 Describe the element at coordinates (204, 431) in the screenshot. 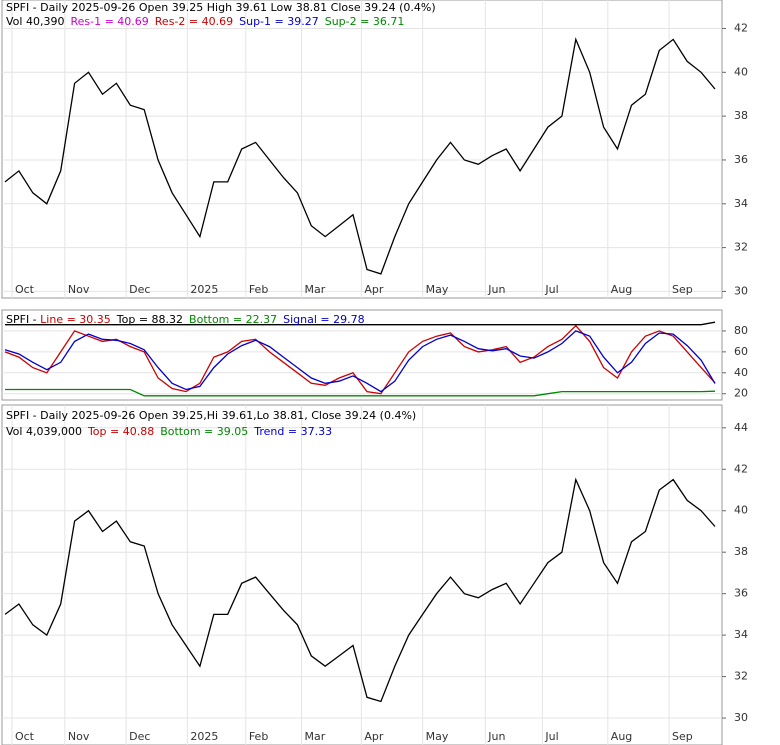

I see `legend-entry: Bottom = 39.05` at that location.